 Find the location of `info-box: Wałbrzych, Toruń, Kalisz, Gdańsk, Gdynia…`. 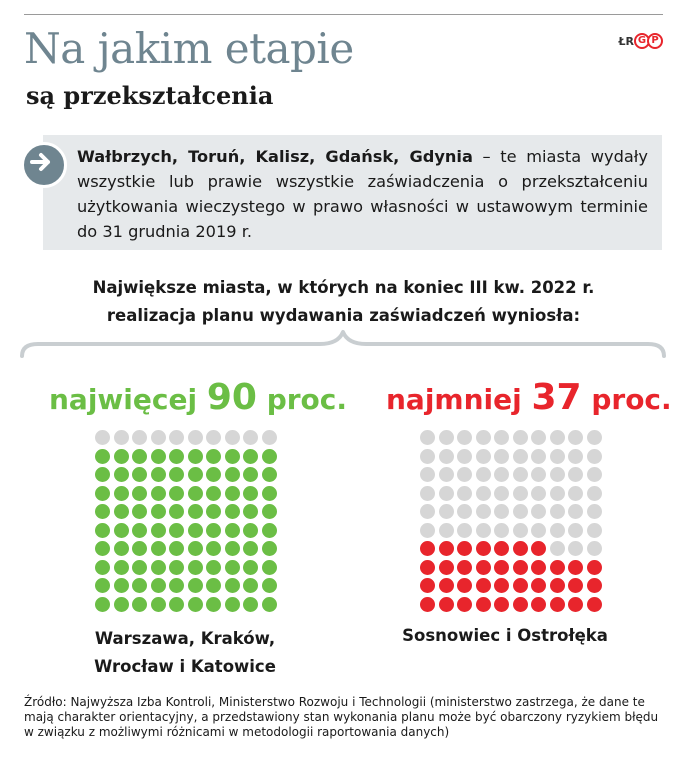

info-box: Wałbrzych, Toruń, Kalisz, Gdańsk, Gdynia… is located at coordinates (352, 192).